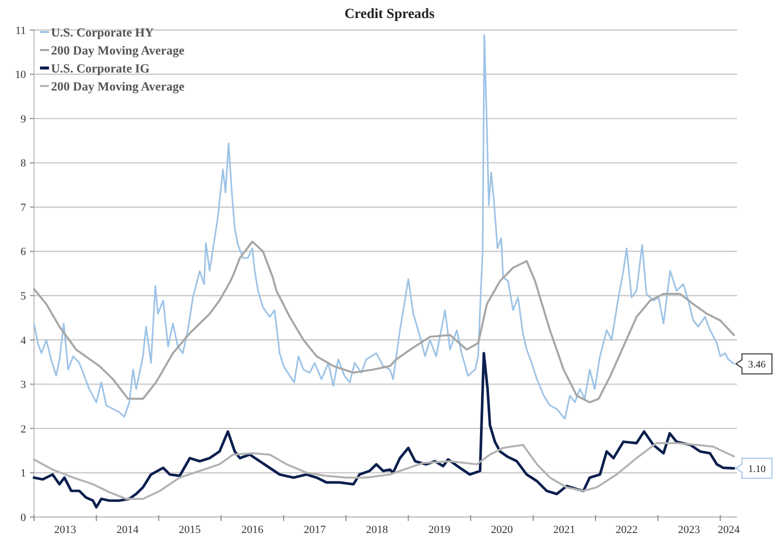  What do you see at coordinates (100, 68) in the screenshot?
I see `legend-label: U.S. Corporate IG` at bounding box center [100, 68].